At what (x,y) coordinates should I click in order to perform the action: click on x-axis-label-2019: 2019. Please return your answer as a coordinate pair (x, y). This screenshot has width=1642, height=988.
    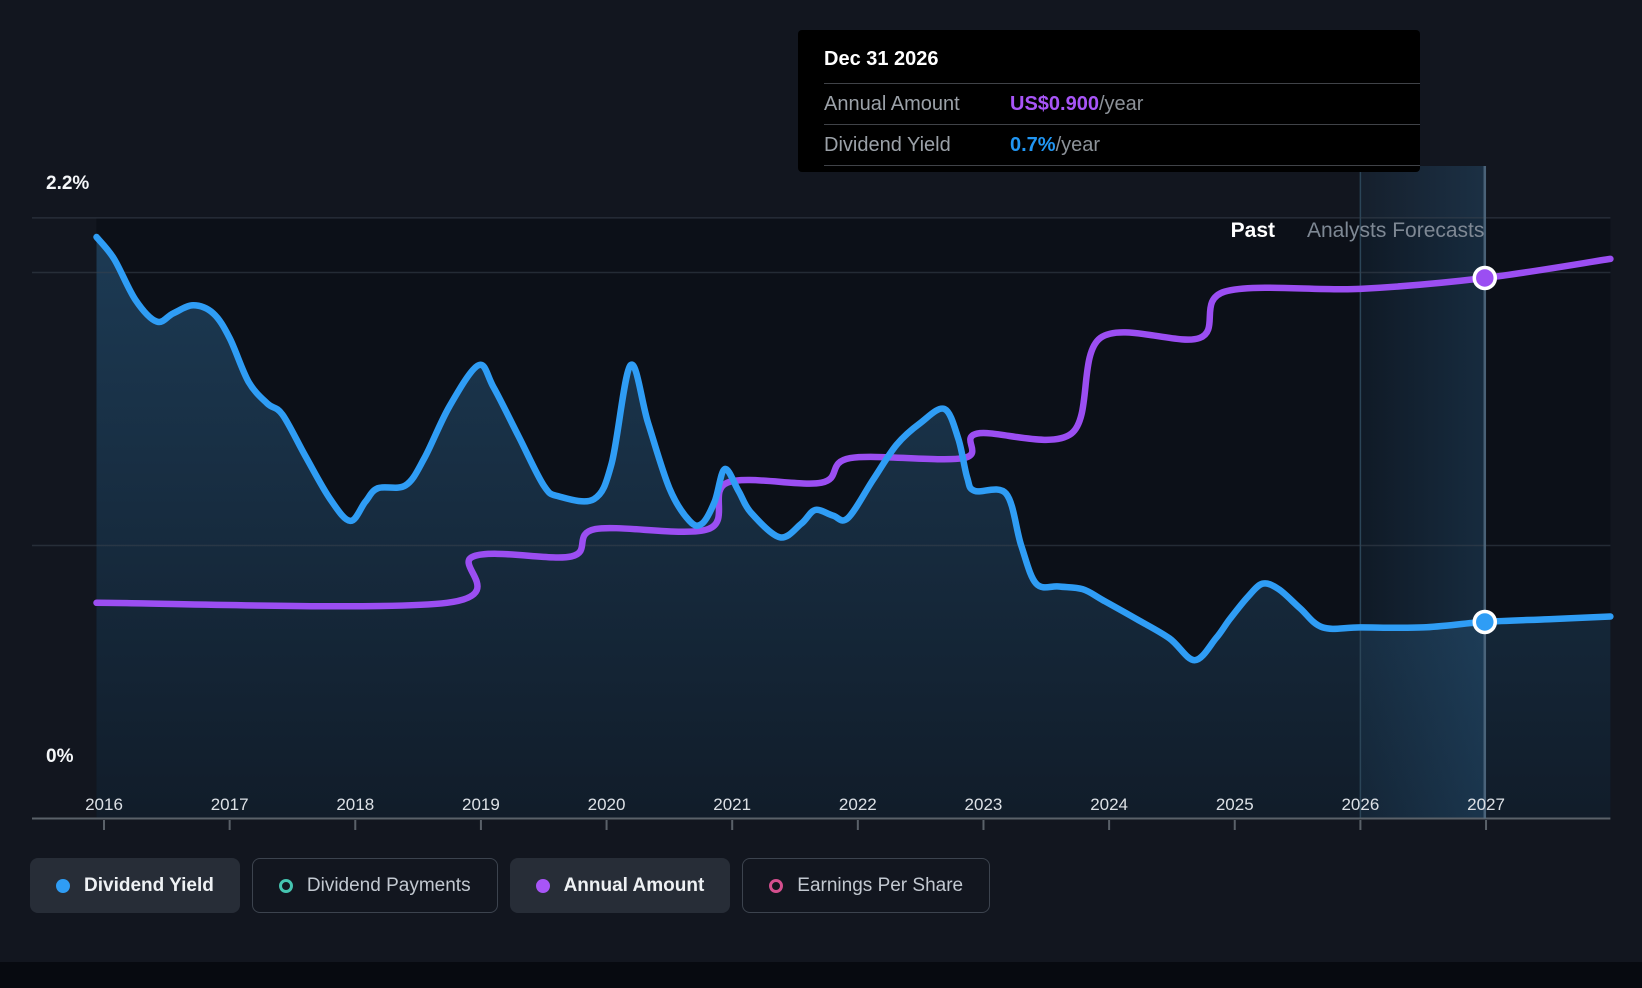
    Looking at the image, I should click on (480, 804).